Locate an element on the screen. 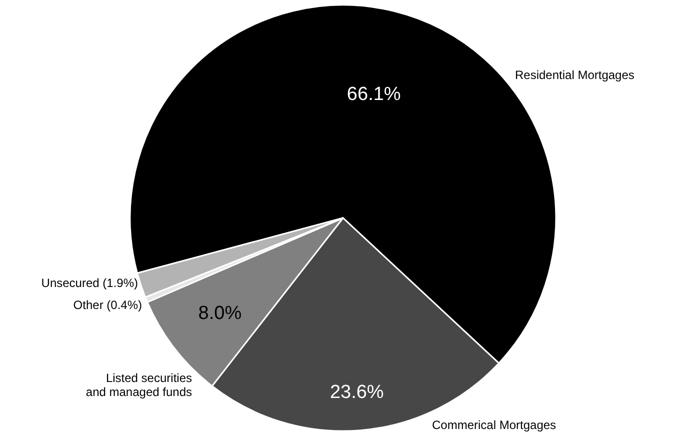 Image resolution: width=685 pixels, height=434 pixels. slice-label: Unsecured (1.9%) is located at coordinates (89, 283).